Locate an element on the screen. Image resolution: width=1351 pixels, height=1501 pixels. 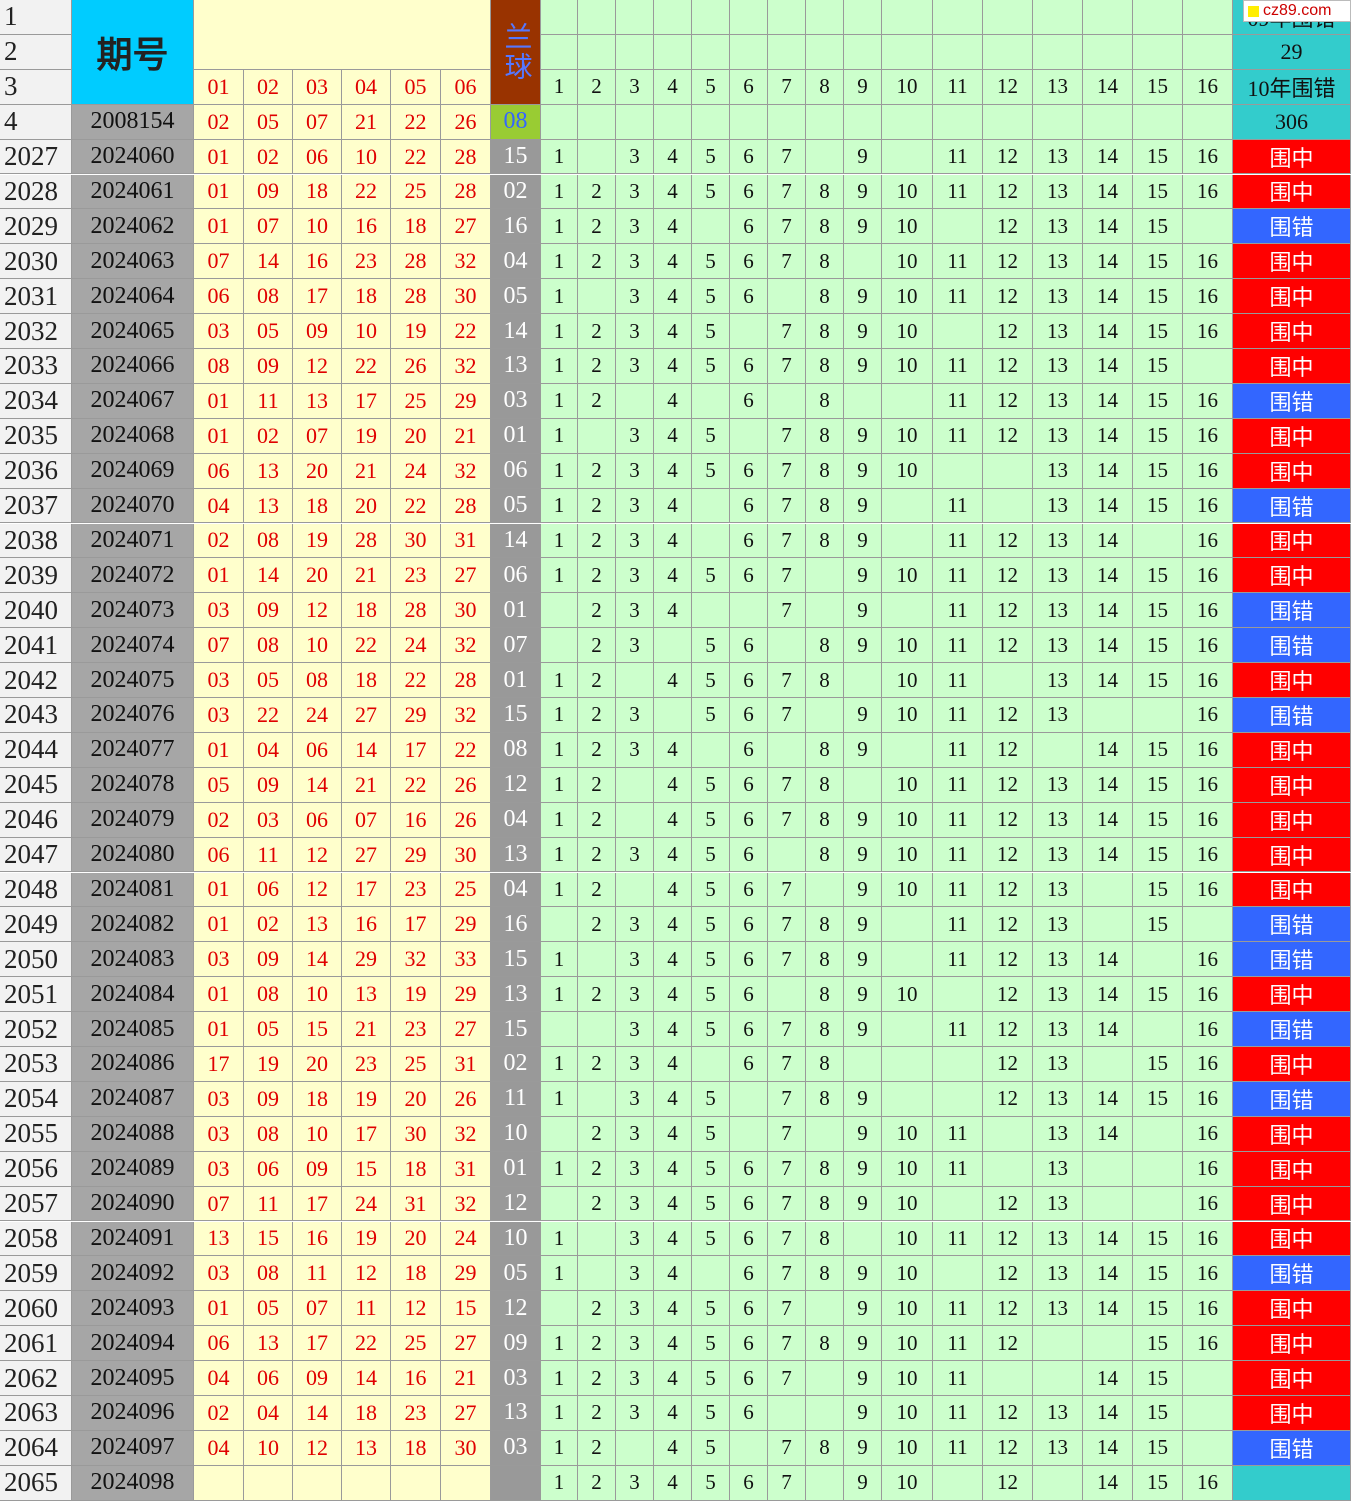
number-cell: 7 is located at coordinates (787, 1239).